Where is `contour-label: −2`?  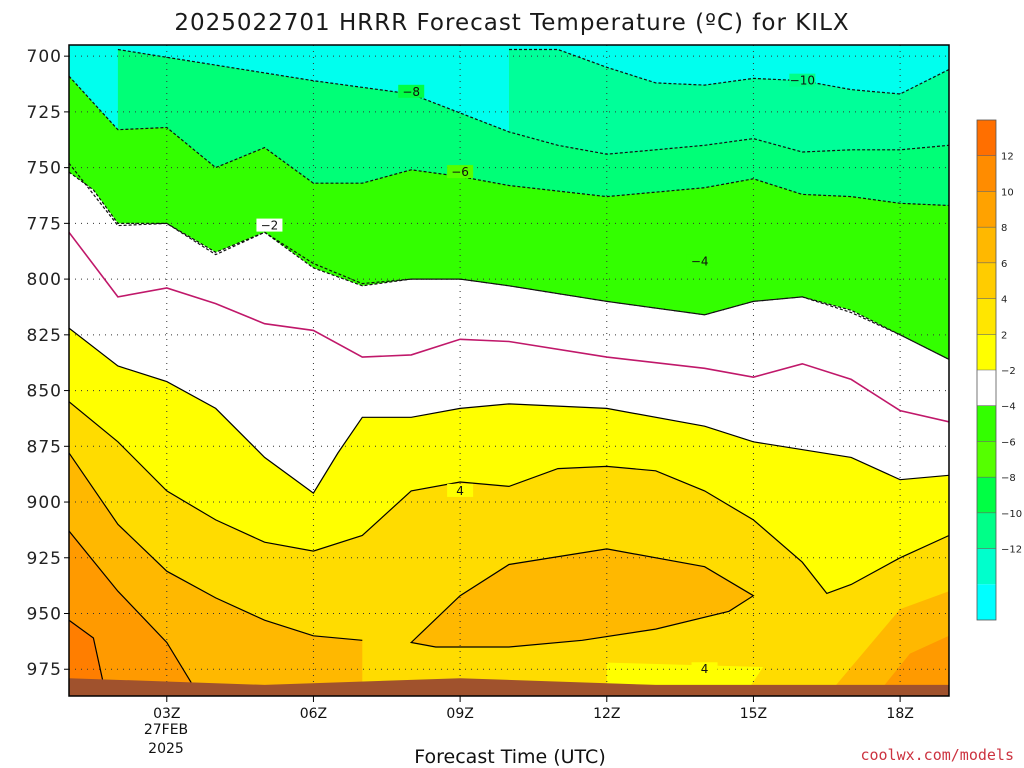 contour-label: −2 is located at coordinates (270, 226).